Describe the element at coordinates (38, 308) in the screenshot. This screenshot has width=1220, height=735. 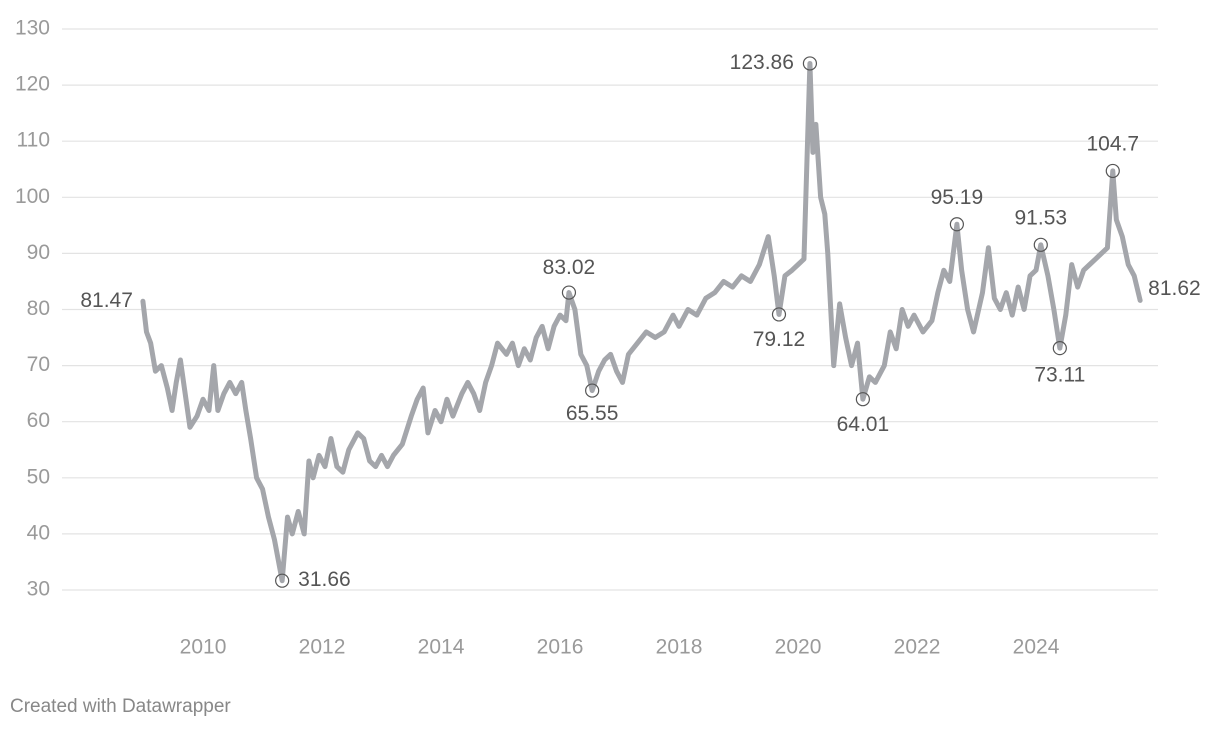
I see `y-tick-label: 80` at that location.